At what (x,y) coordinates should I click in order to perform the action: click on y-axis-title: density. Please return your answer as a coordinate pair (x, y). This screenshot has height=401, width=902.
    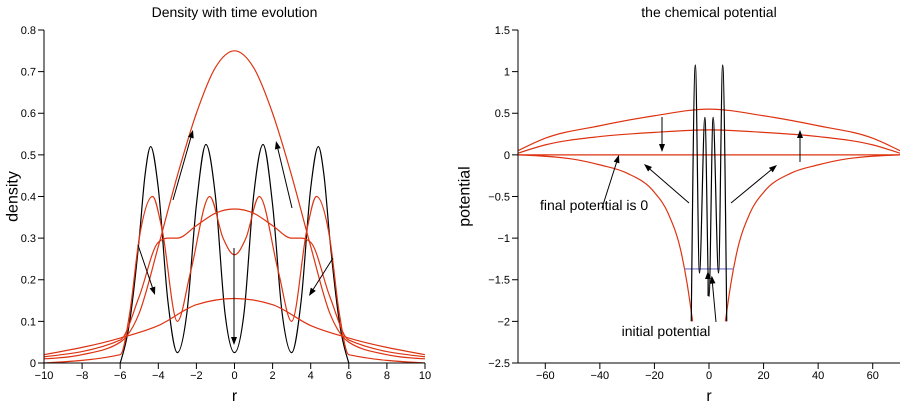
    Looking at the image, I should click on (13, 196).